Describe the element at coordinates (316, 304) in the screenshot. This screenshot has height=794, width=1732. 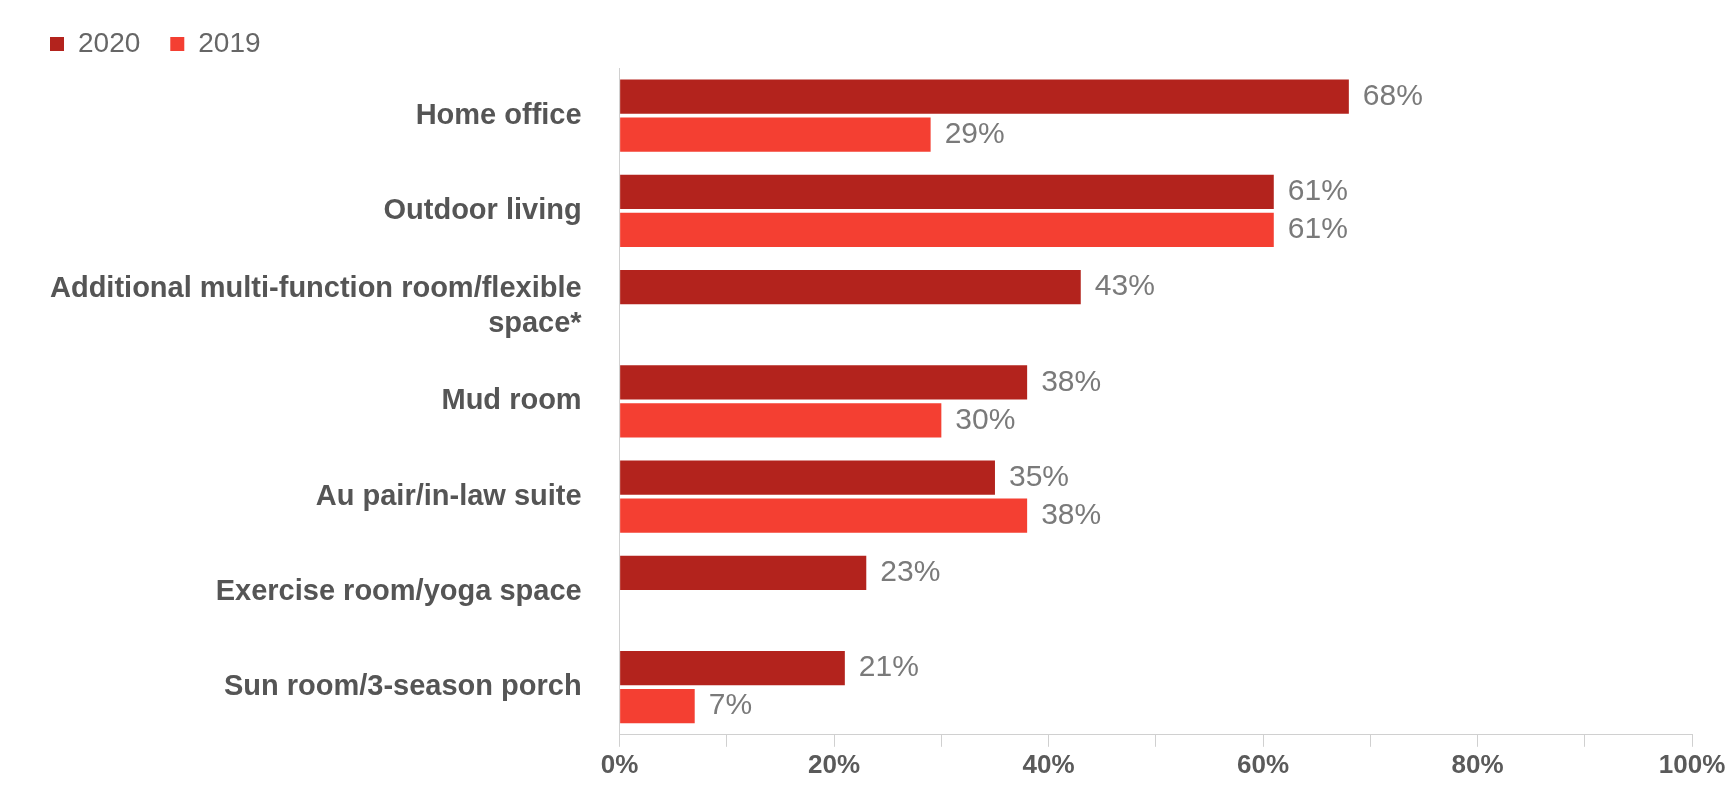
I see `y-tick-label: Additional multi-function room/flexible space*` at that location.